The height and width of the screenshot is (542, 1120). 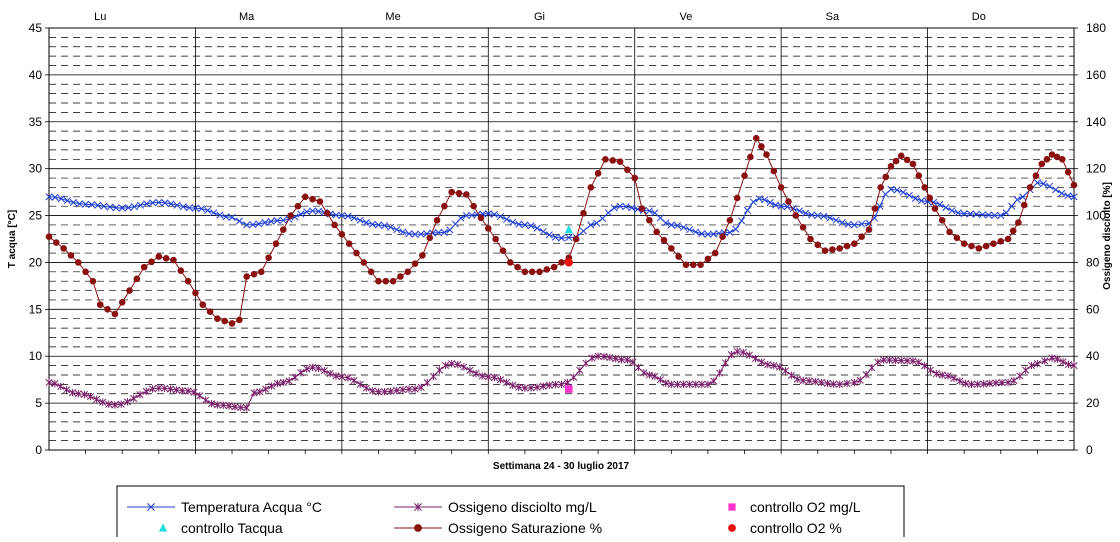 What do you see at coordinates (495, 507) in the screenshot?
I see `legend-entry: Ossigeno disciolto mg/L` at bounding box center [495, 507].